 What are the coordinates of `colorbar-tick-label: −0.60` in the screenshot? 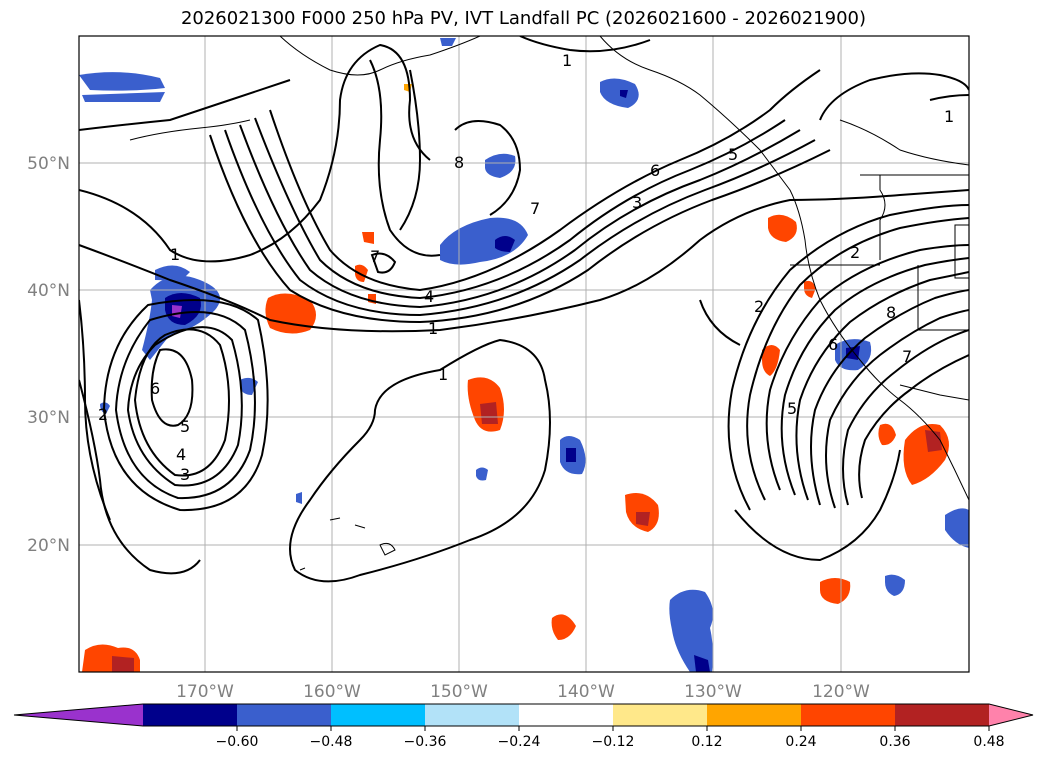 It's located at (237, 742).